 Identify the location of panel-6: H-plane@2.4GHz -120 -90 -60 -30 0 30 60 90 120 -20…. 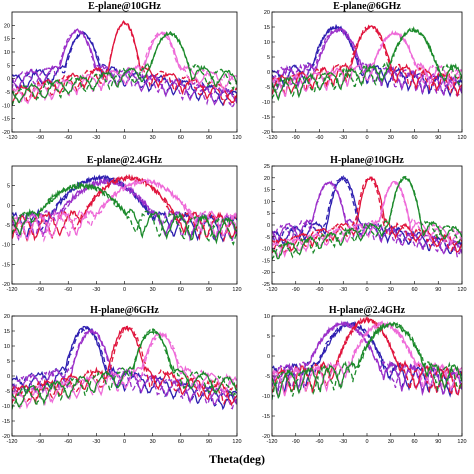
(364, 375).